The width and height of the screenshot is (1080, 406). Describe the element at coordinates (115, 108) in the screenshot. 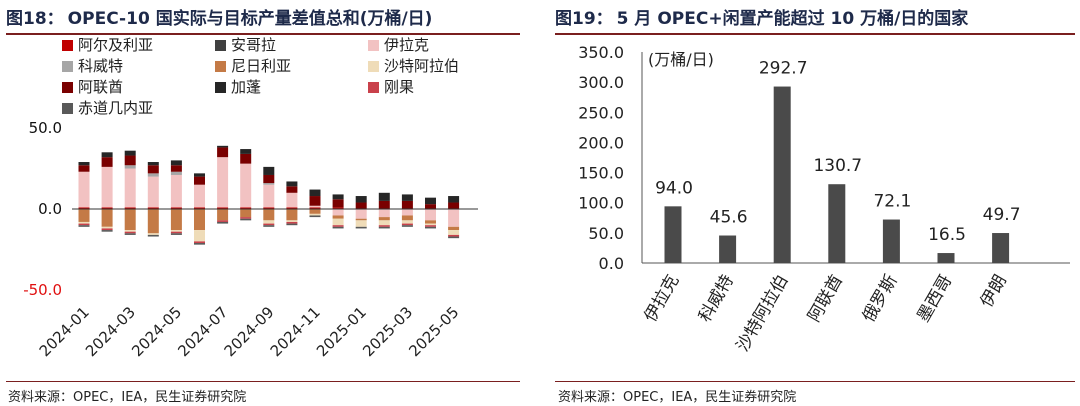

I see `legend-label: 赤道几内亚` at that location.